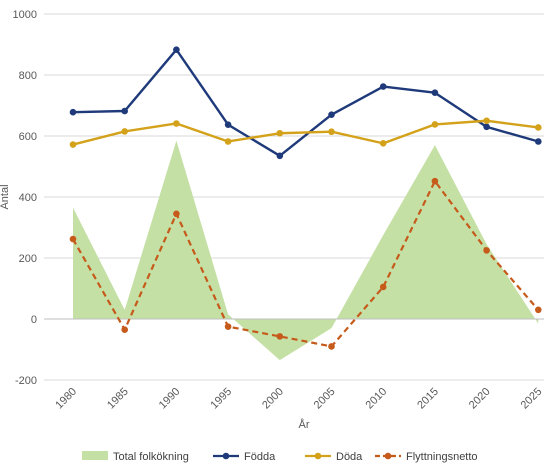 The width and height of the screenshot is (556, 471). Describe the element at coordinates (28, 259) in the screenshot. I see `y-tick-label: 200` at that location.